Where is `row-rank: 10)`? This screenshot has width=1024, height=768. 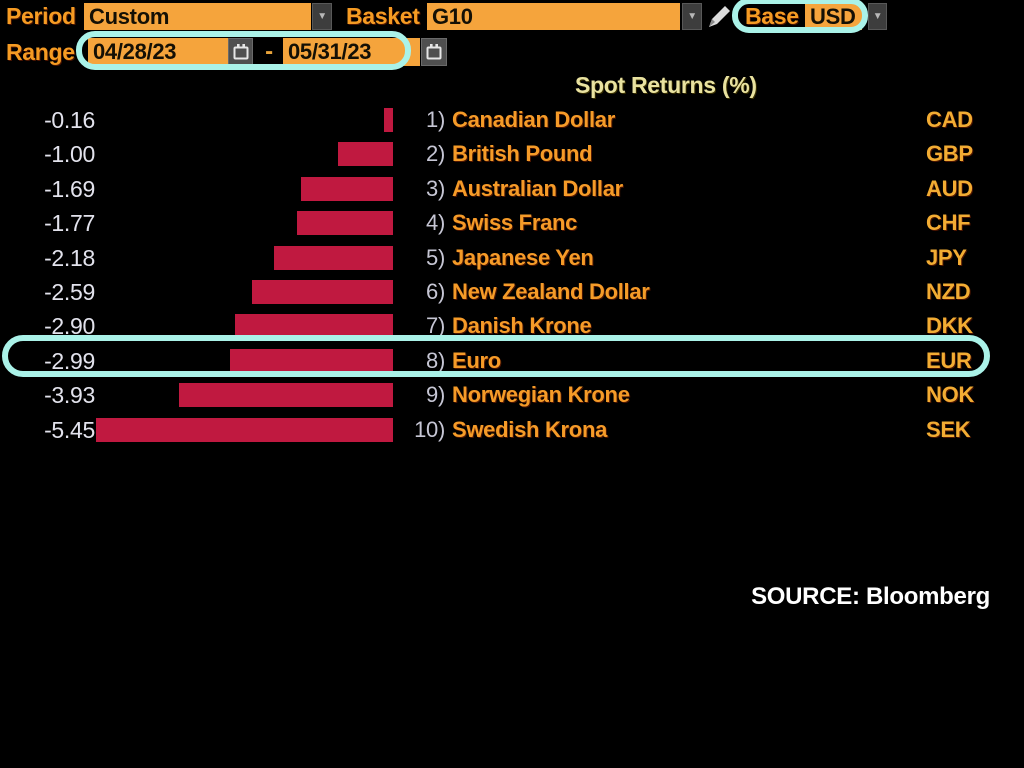
row-rank: 10) is located at coordinates (429, 429).